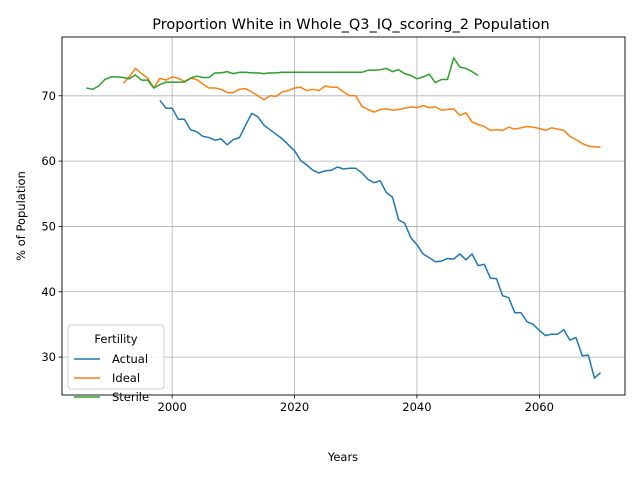 The width and height of the screenshot is (640, 480). I want to click on x-tick-label: 2000, so click(172, 407).